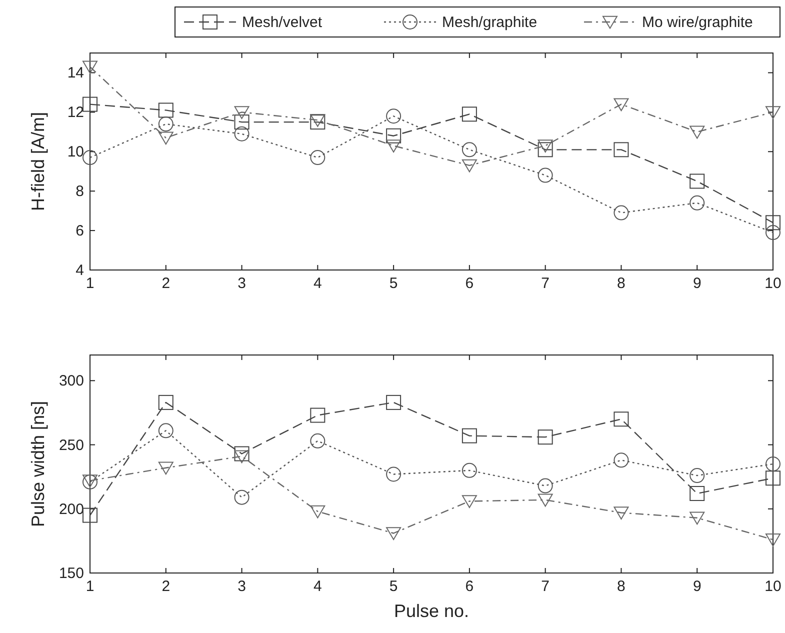 Image resolution: width=785 pixels, height=633 pixels. What do you see at coordinates (38, 162) in the screenshot?
I see `y-axis-title: H-field [A/m]` at bounding box center [38, 162].